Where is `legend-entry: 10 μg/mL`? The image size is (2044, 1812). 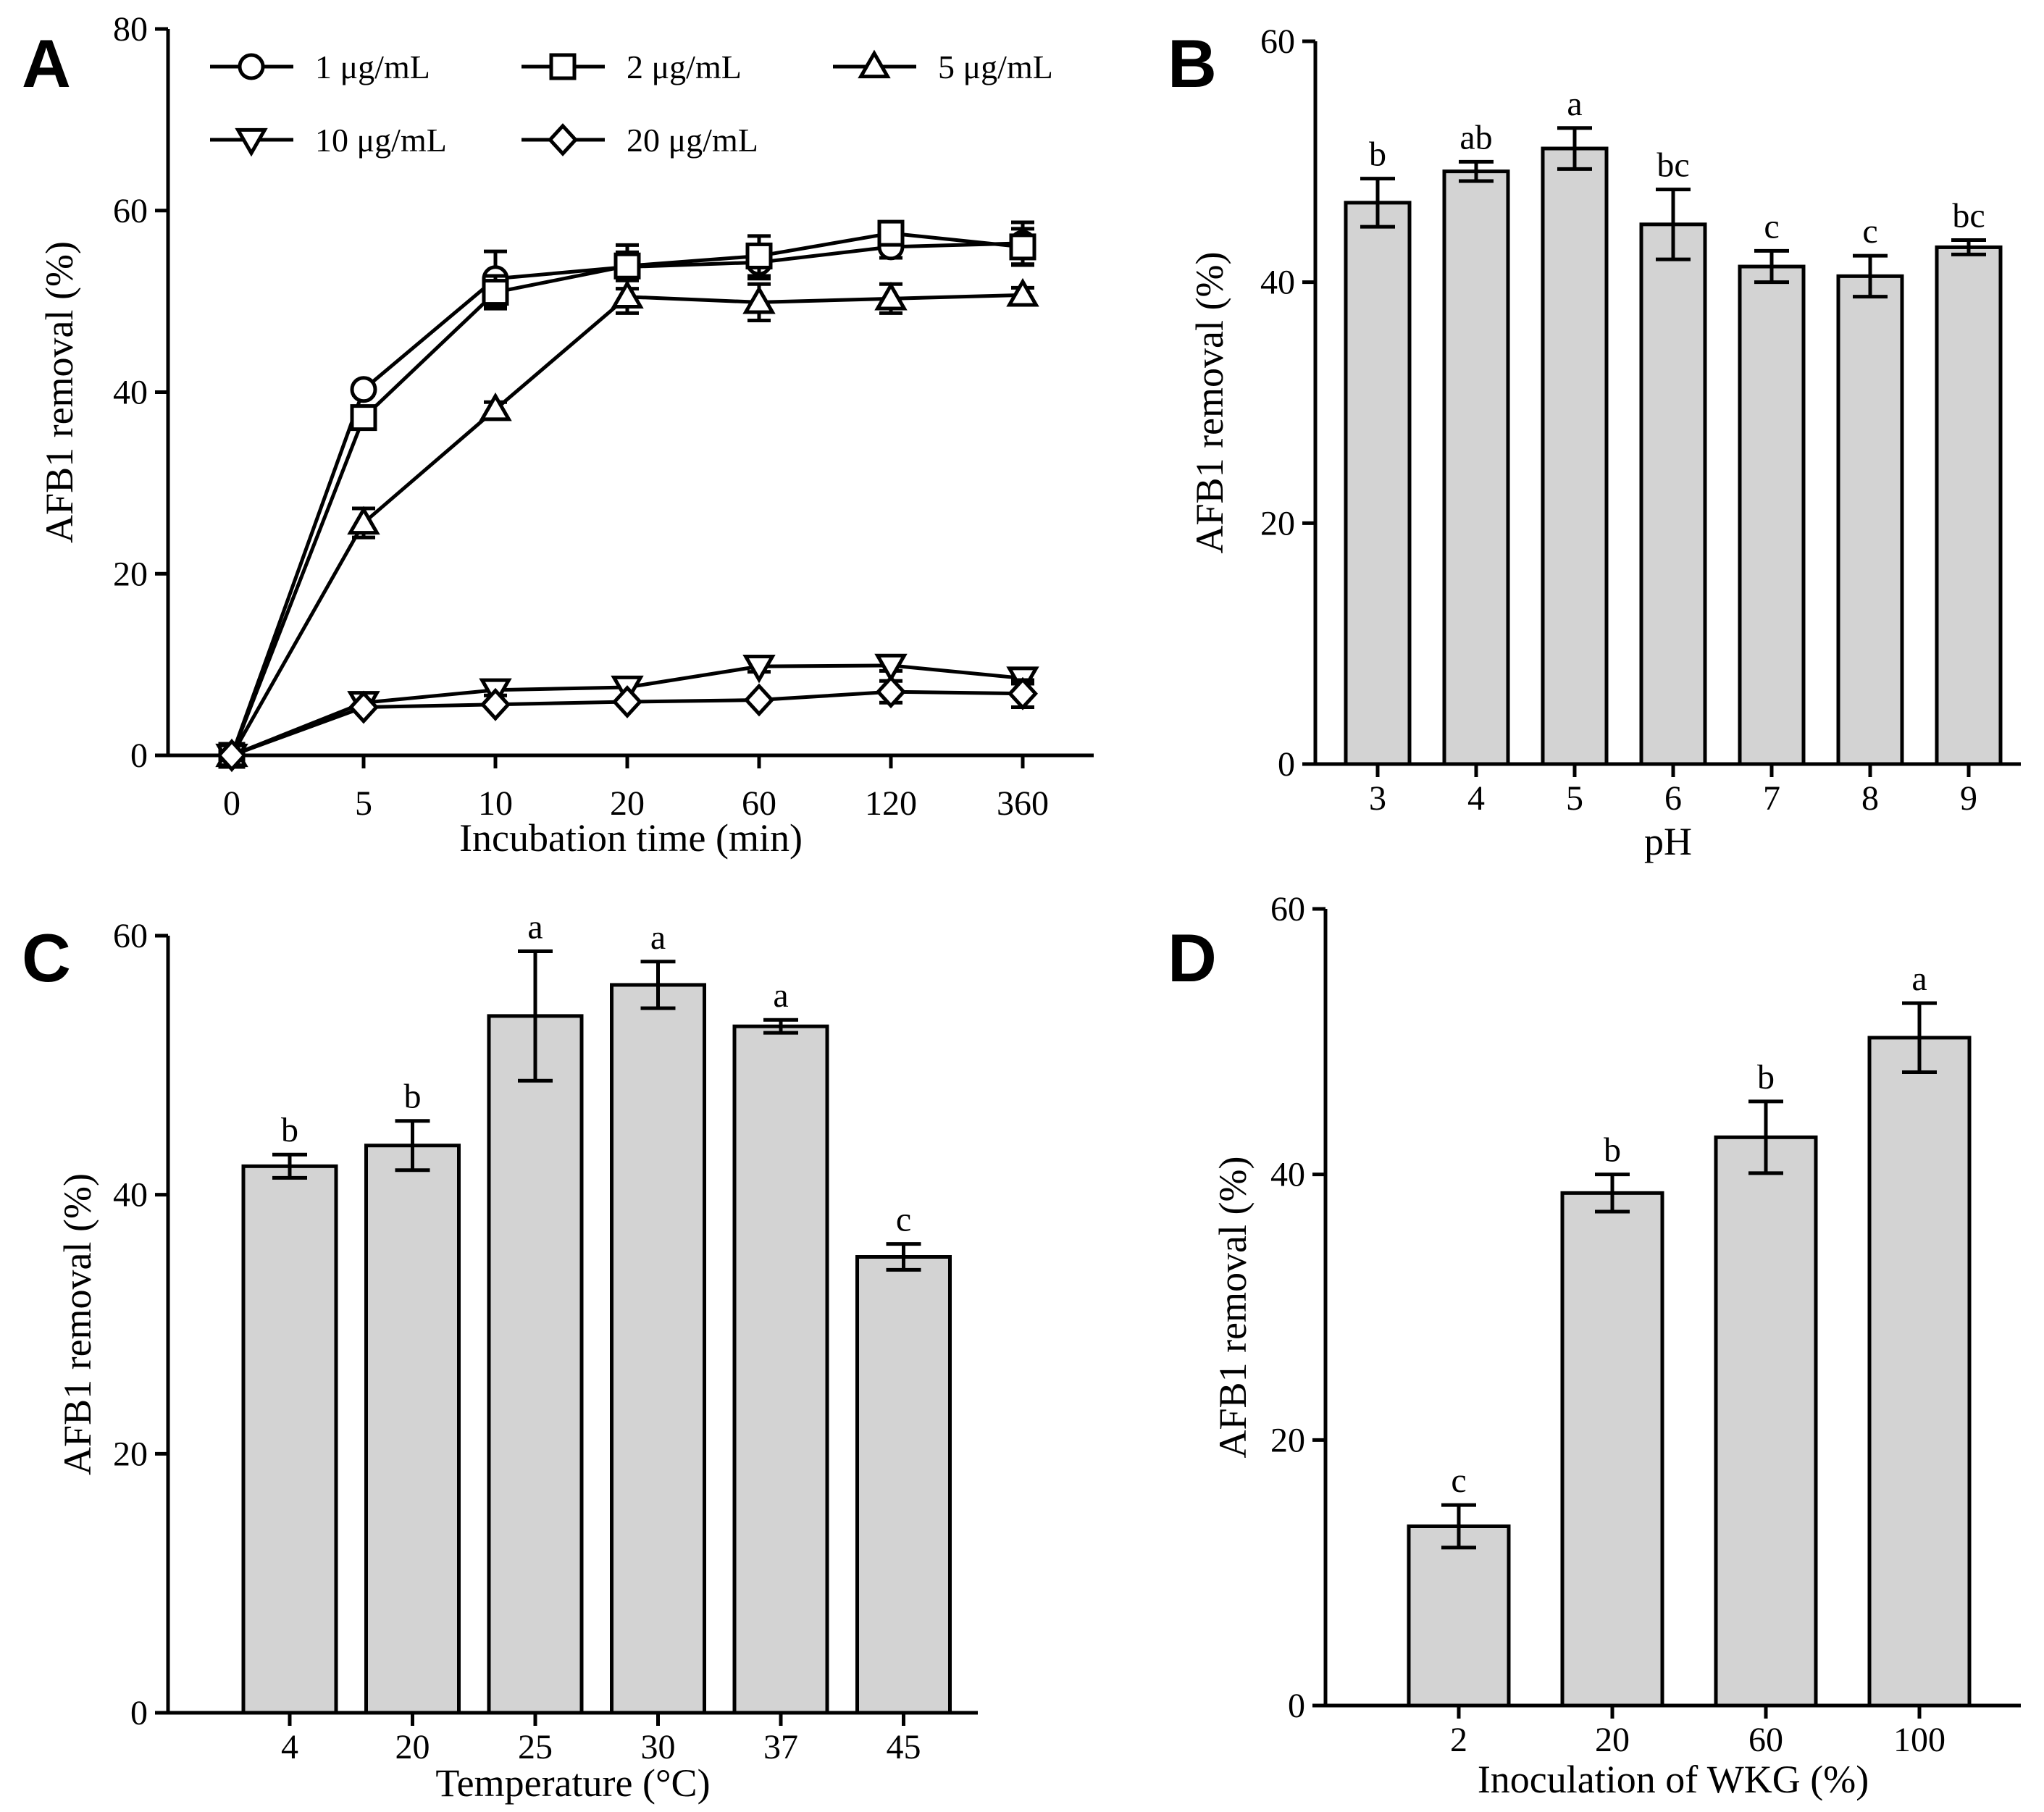 legend-entry: 10 μg/mL is located at coordinates (328, 141).